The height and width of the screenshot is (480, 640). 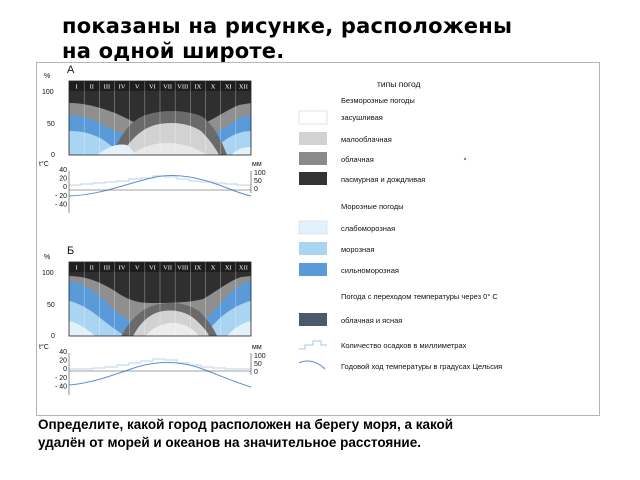 What do you see at coordinates (61, 369) in the screenshot?
I see `panel-b-temp-ticks: 40 200 - 20- 40` at bounding box center [61, 369].